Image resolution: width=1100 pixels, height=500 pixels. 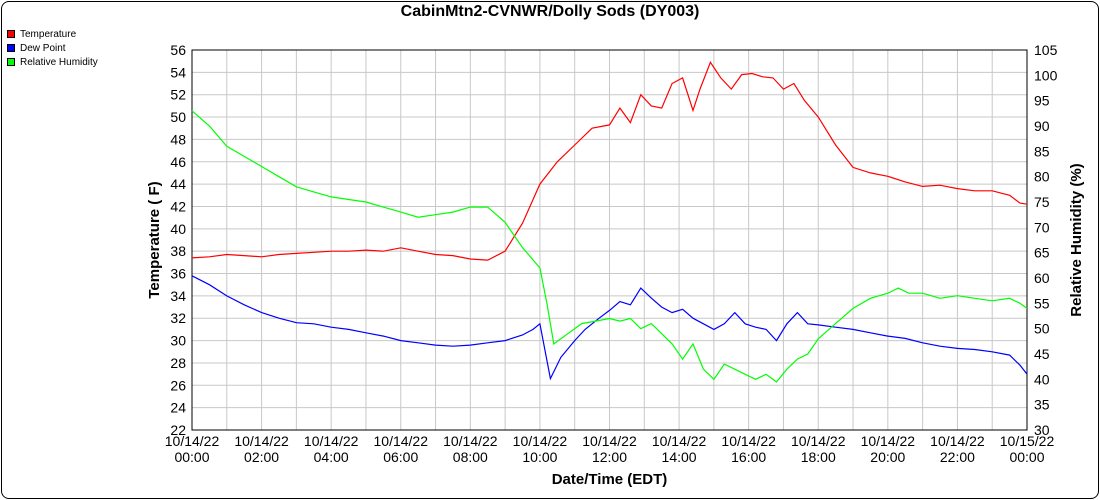 I want to click on legend: Temperature Dew Point Relative Humidity, so click(x=52, y=48).